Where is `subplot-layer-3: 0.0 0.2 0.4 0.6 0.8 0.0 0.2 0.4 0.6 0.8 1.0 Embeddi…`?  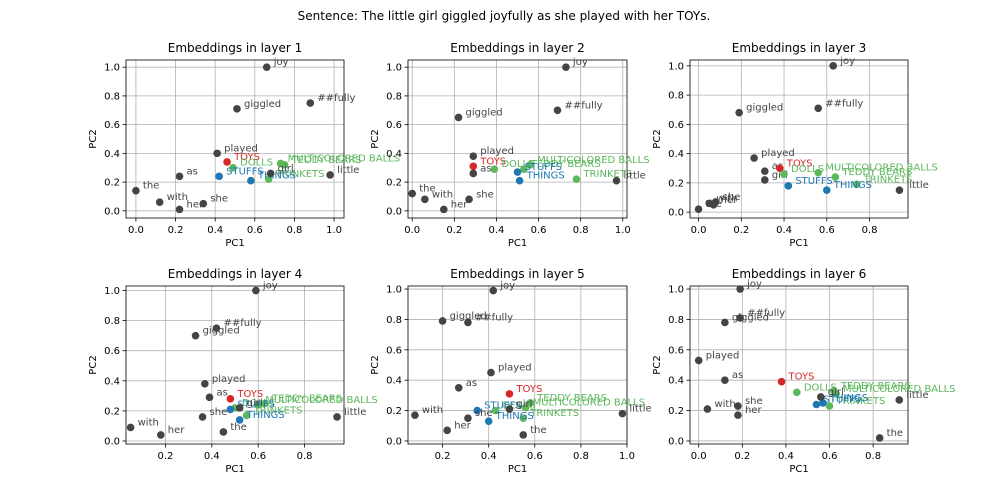 subplot-layer-3: 0.0 0.2 0.4 0.6 0.8 0.0 0.2 0.4 0.6 0.8 1.0 Embeddi… is located at coordinates (795, 145).